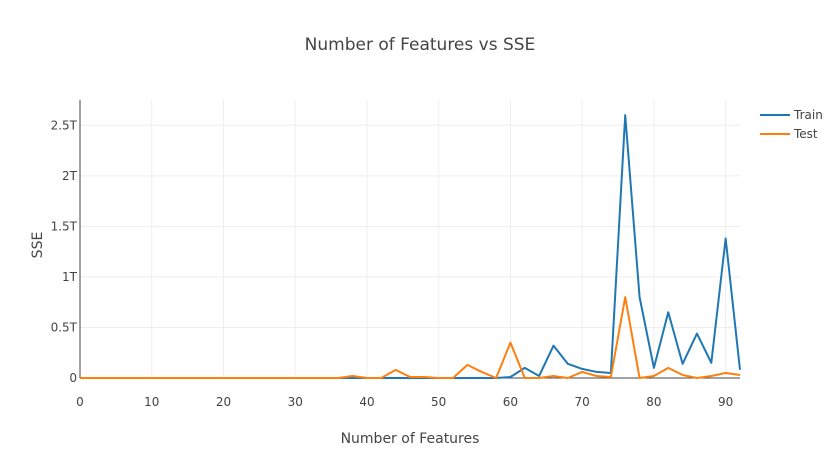 Image resolution: width=840 pixels, height=471 pixels. Describe the element at coordinates (791, 124) in the screenshot. I see `legend: Train Test` at that location.